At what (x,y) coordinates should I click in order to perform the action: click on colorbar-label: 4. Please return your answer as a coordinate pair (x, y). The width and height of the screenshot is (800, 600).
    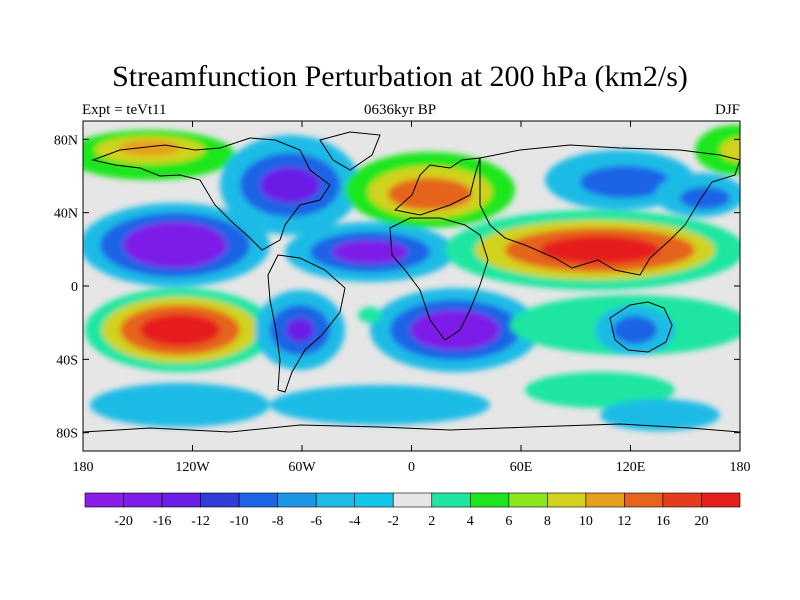
    Looking at the image, I should click on (470, 521).